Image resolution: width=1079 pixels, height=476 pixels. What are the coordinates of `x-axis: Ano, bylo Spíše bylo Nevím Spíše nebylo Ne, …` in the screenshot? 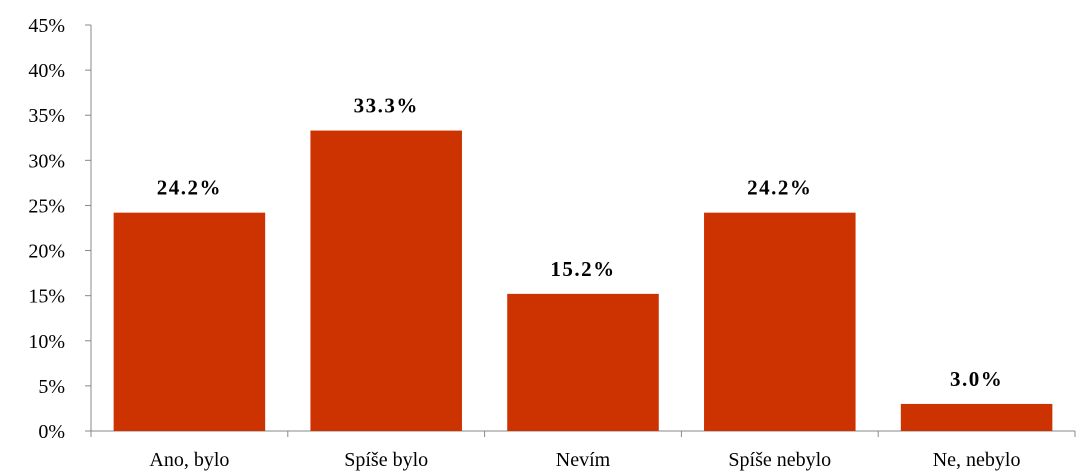 It's located at (583, 450).